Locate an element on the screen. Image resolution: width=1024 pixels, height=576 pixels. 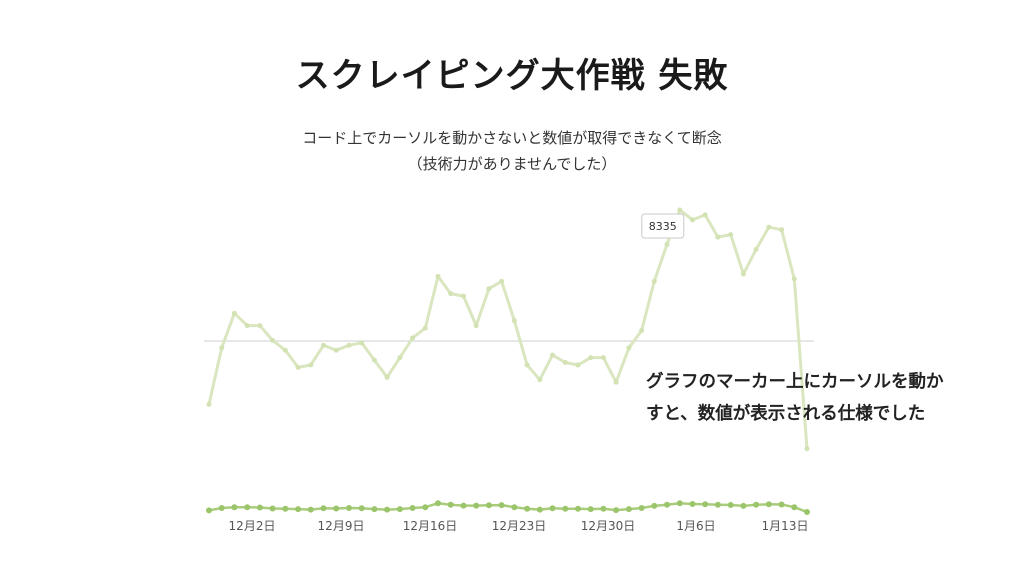
sub-series is located at coordinates (508, 507).